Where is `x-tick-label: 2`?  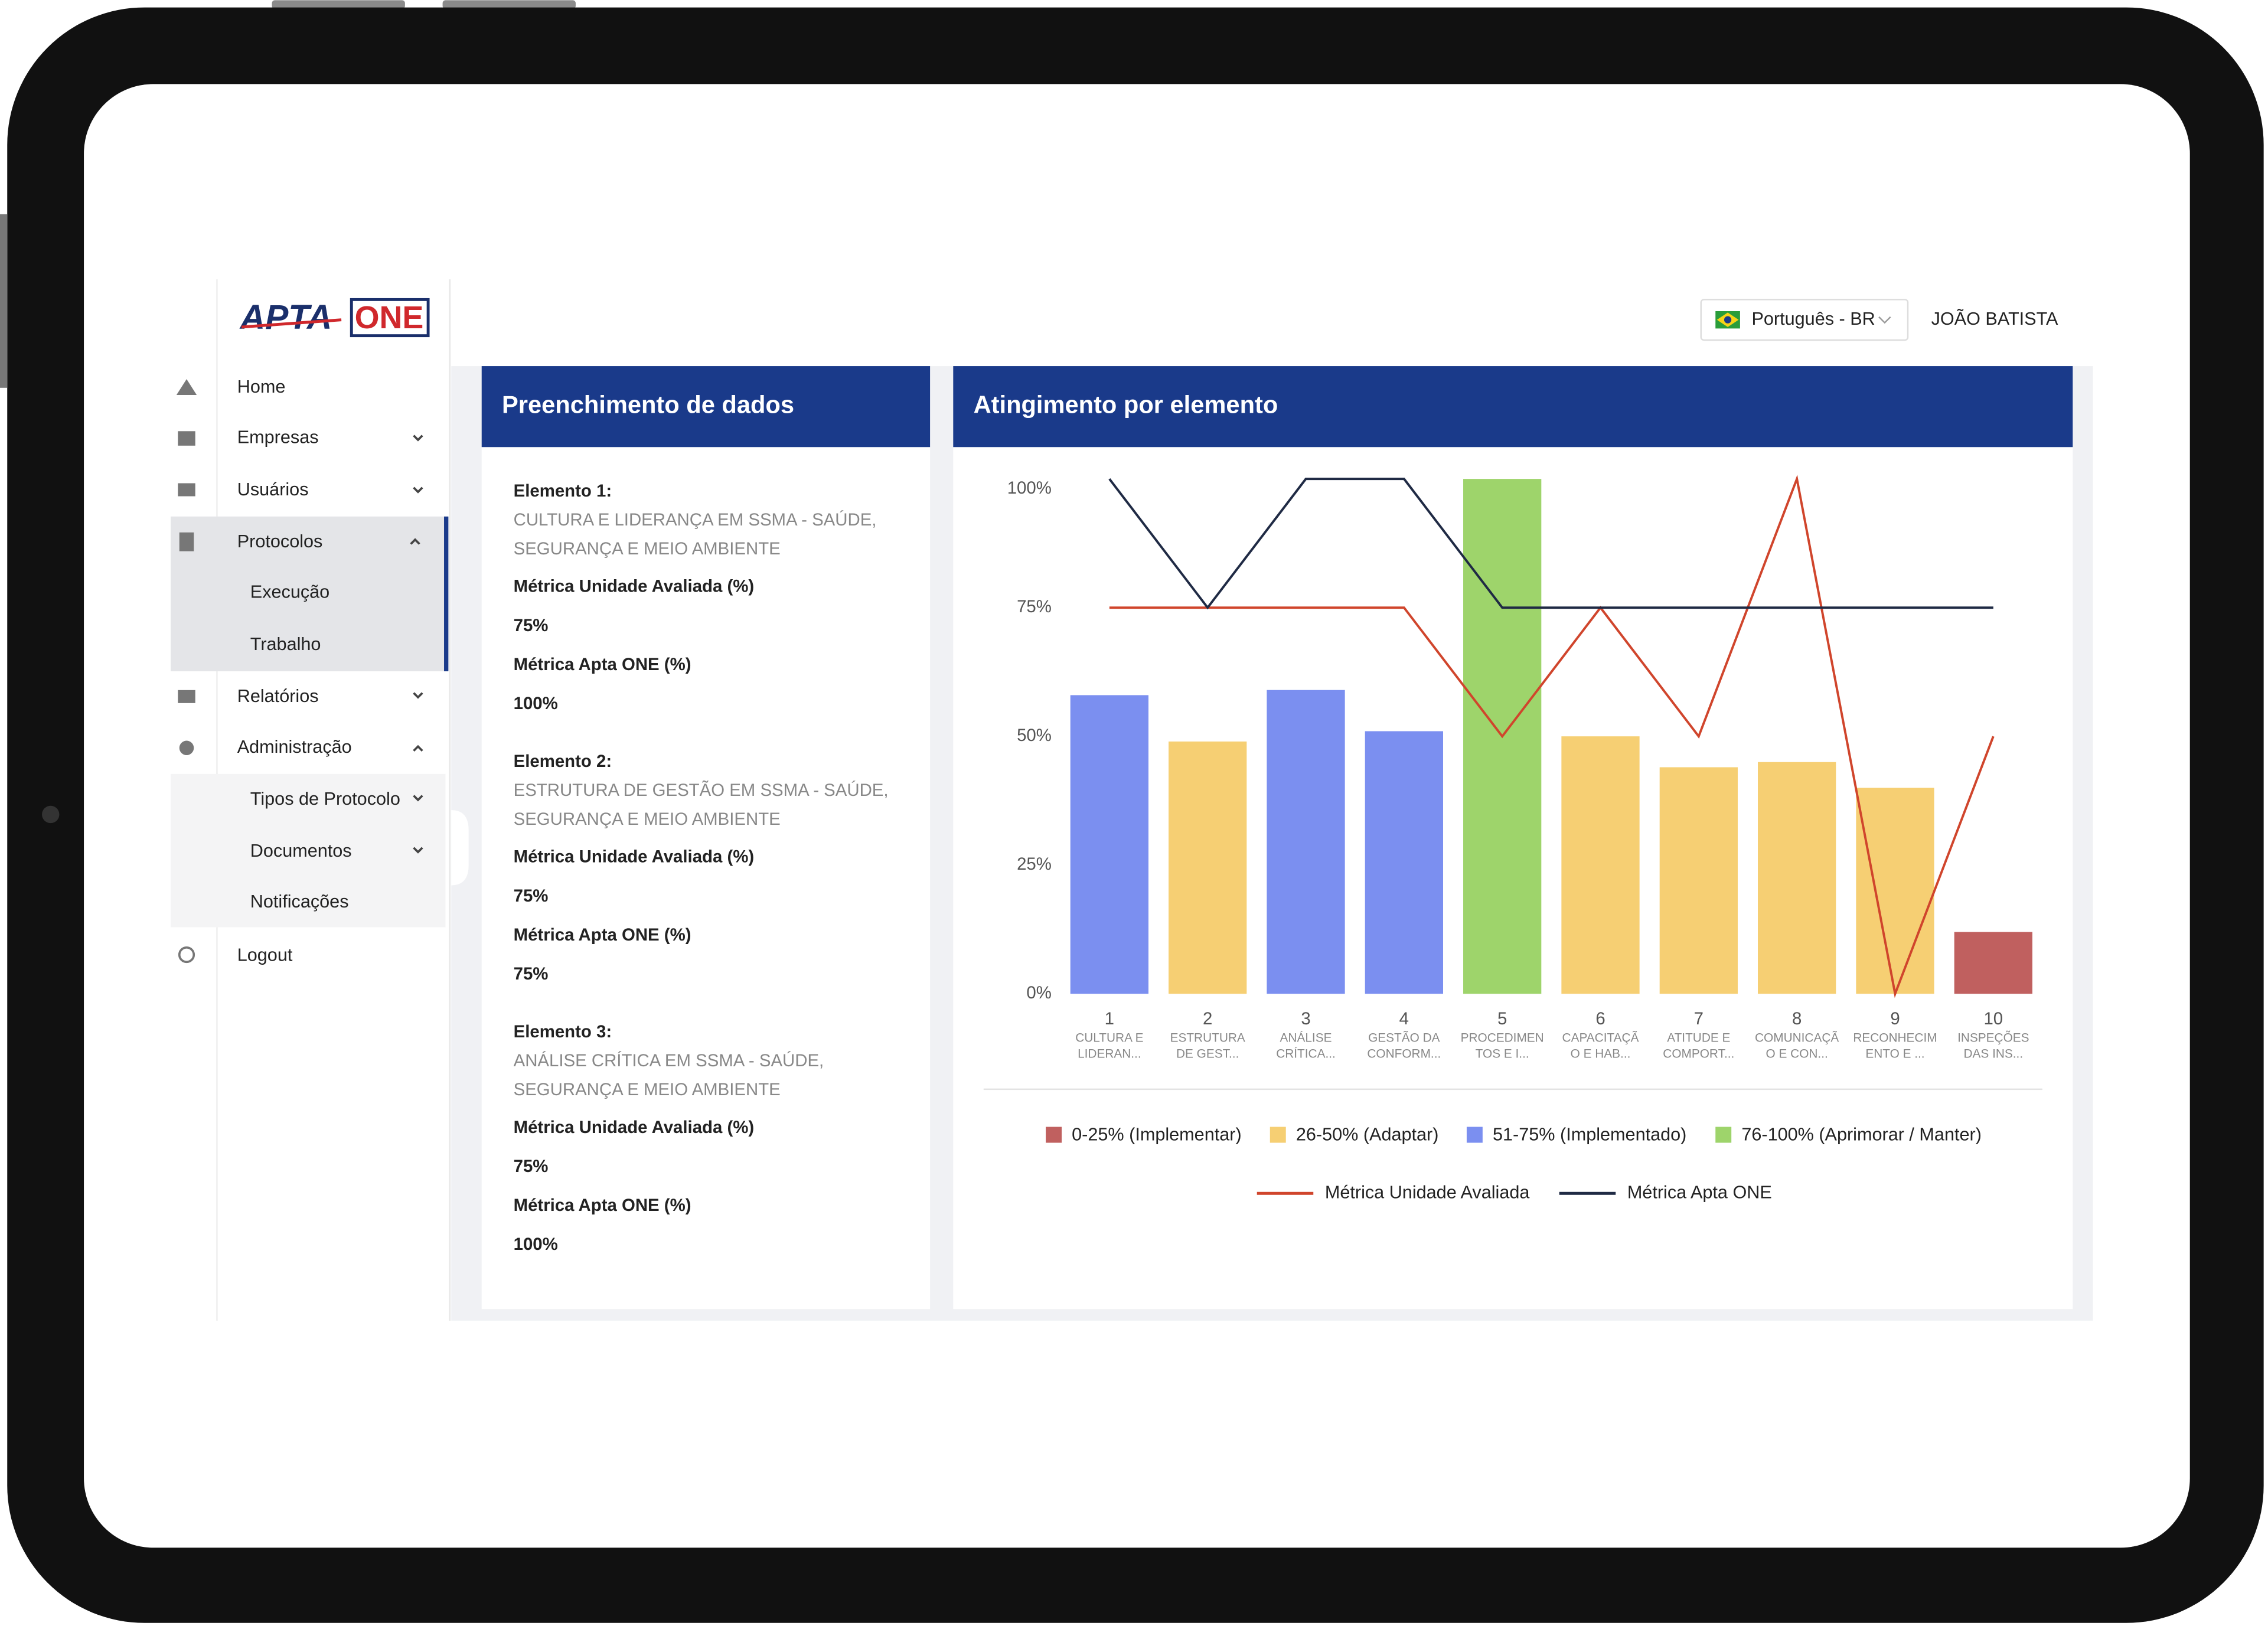
x-tick-label: 2 is located at coordinates (1208, 1019).